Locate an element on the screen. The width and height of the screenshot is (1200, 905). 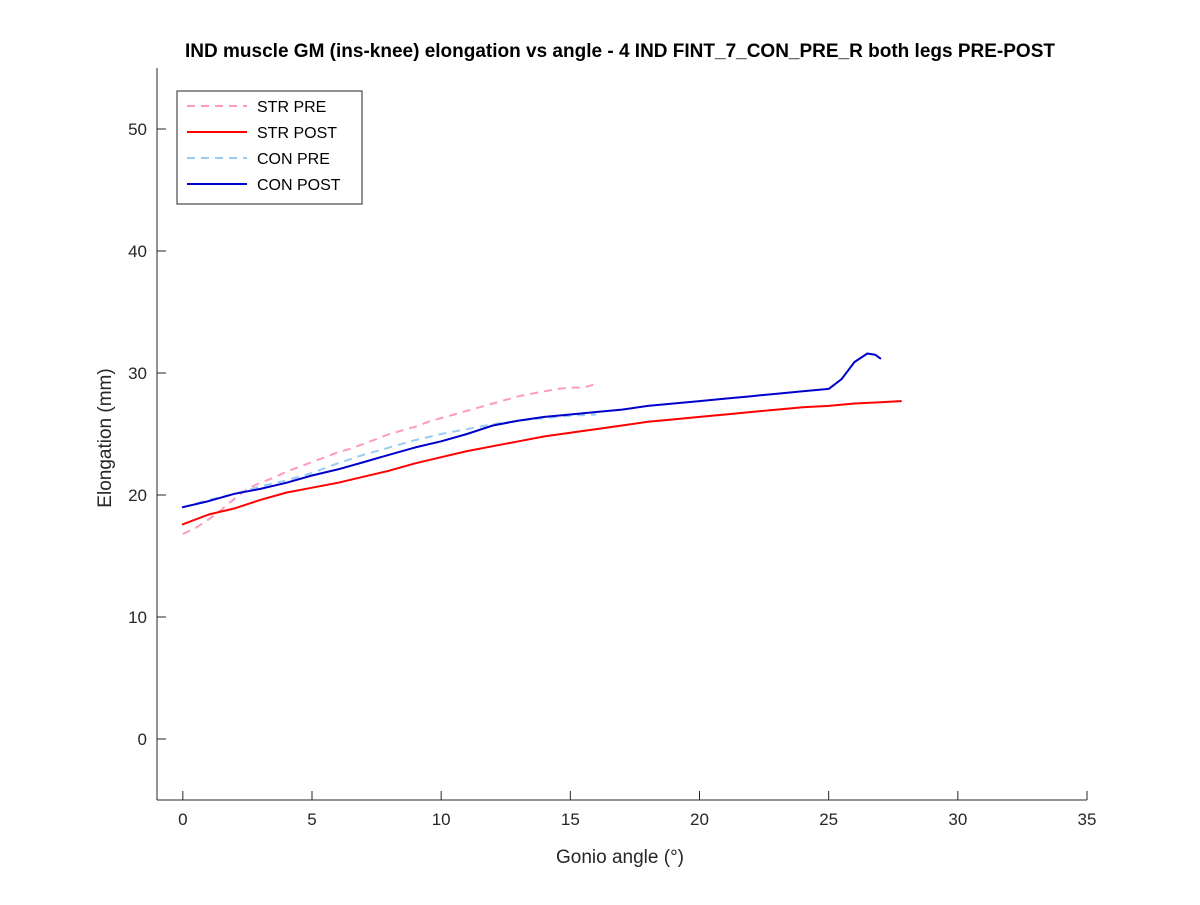
y-tick-label: 10 is located at coordinates (137, 617).